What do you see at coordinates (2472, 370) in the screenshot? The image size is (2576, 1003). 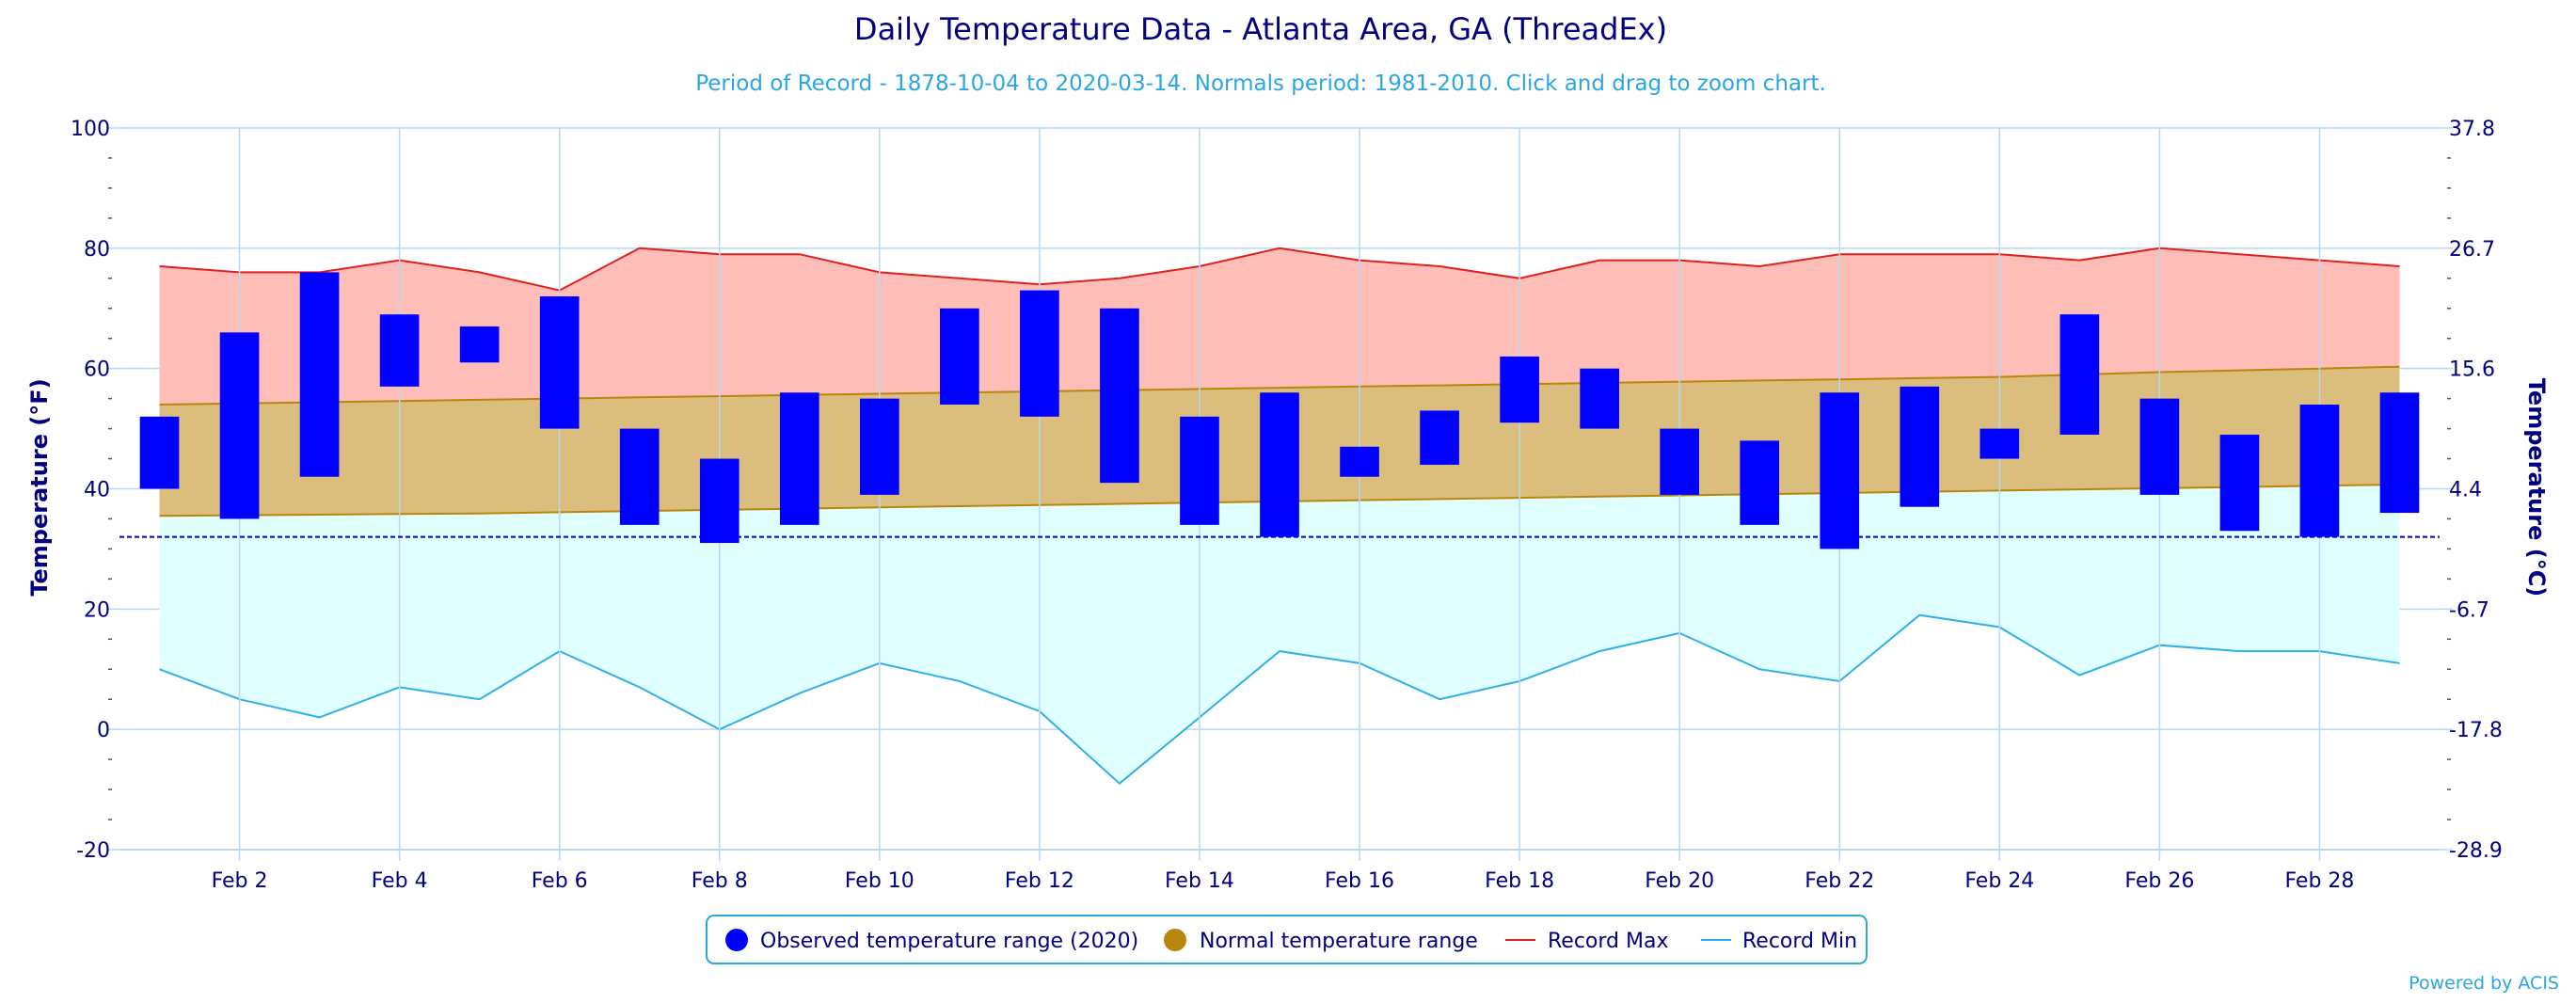 I see `y-tick-label-right: 15.6` at bounding box center [2472, 370].